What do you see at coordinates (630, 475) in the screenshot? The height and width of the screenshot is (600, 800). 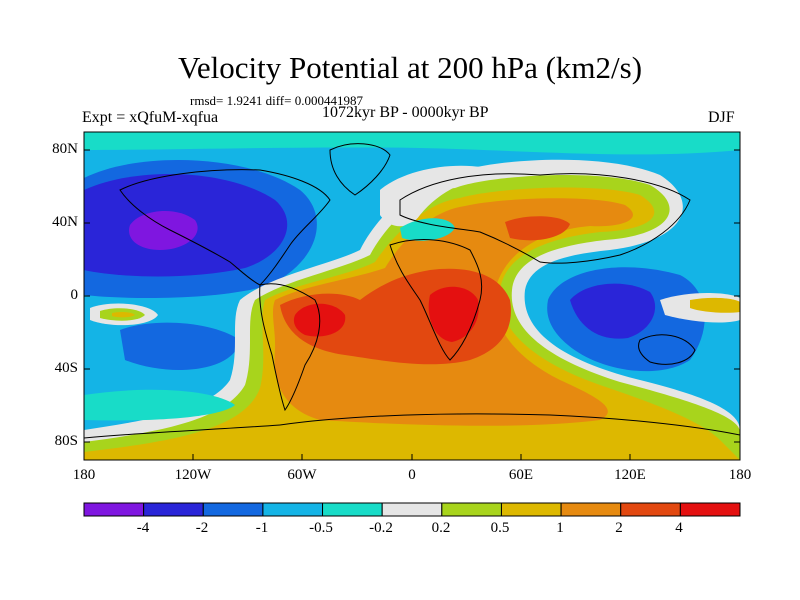 I see `lon-tick-label: 120E` at bounding box center [630, 475].